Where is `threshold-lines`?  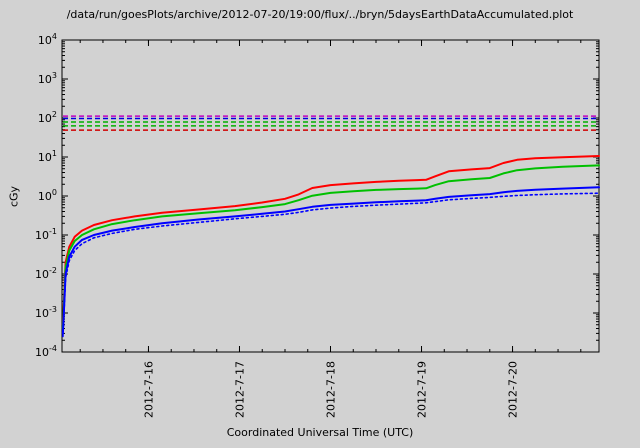
threshold-lines is located at coordinates (330, 123).